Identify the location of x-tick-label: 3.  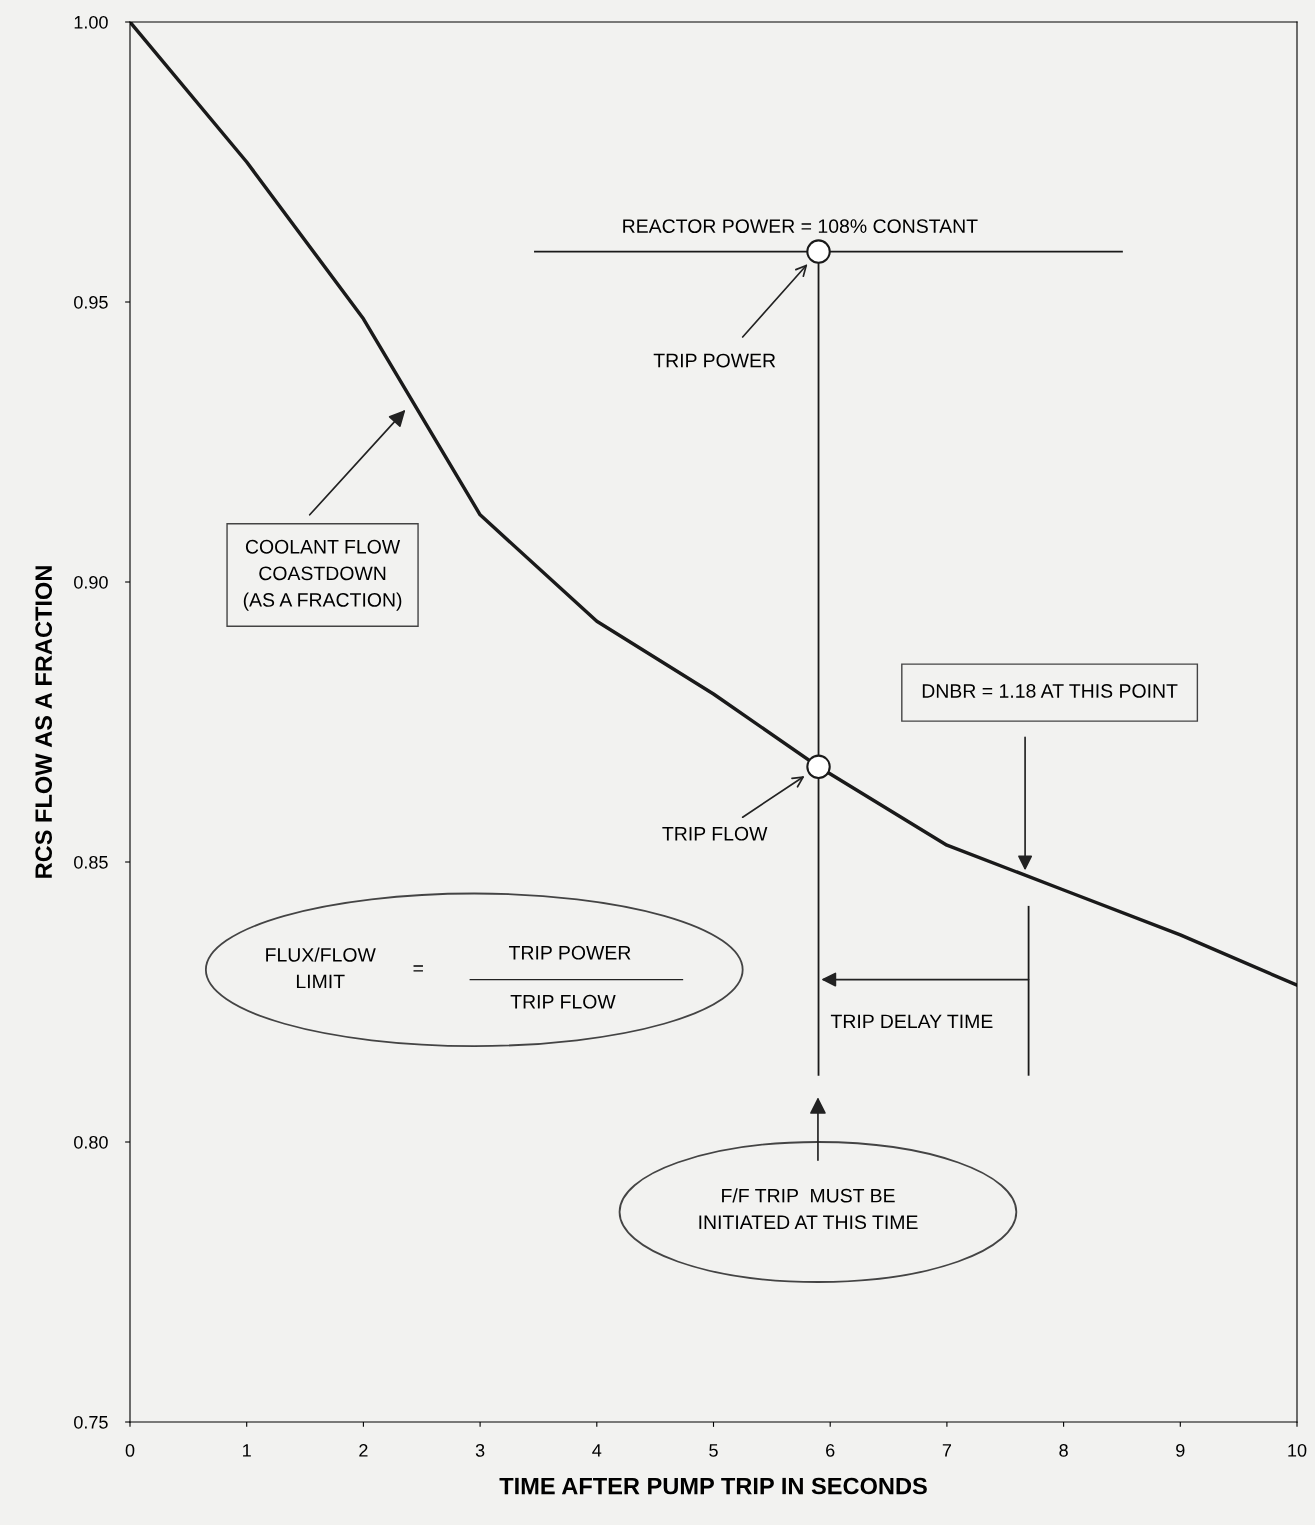
(480, 1450).